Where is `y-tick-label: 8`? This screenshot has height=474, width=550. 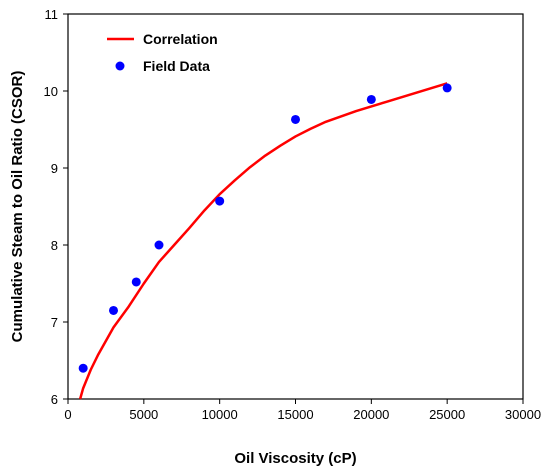
y-tick-label: 8 is located at coordinates (54, 245).